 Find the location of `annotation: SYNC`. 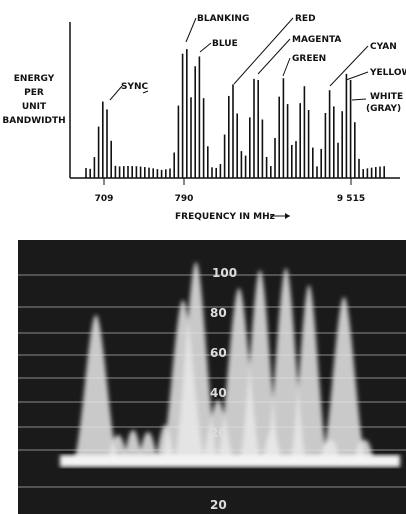

annotation: SYNC is located at coordinates (135, 87).